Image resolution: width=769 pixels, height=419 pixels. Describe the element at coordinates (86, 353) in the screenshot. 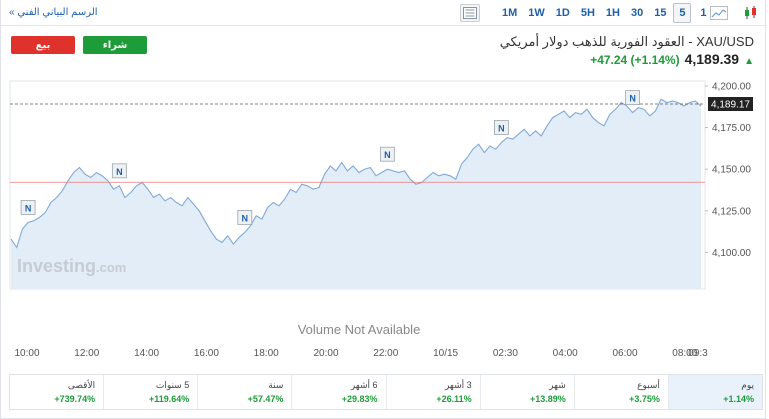

I see `x-tick-label: 12:00` at that location.